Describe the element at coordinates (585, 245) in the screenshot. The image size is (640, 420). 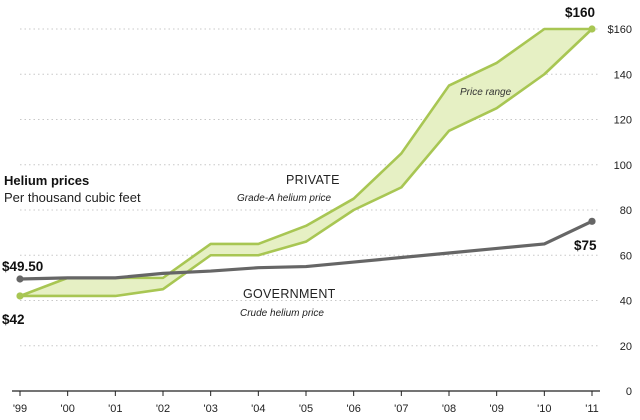
I see `government-end-value-label: $75` at that location.